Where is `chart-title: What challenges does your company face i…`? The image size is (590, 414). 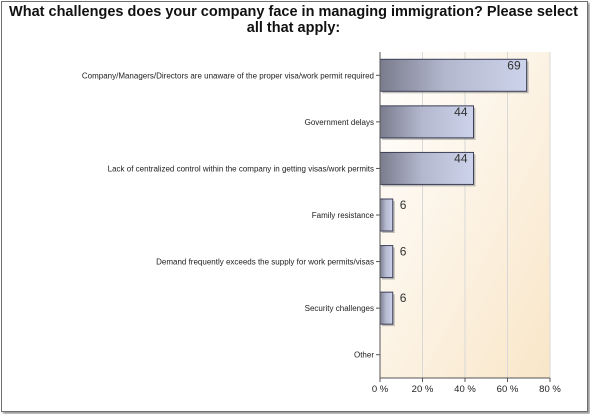 chart-title: What challenges does your company face i… is located at coordinates (293, 20).